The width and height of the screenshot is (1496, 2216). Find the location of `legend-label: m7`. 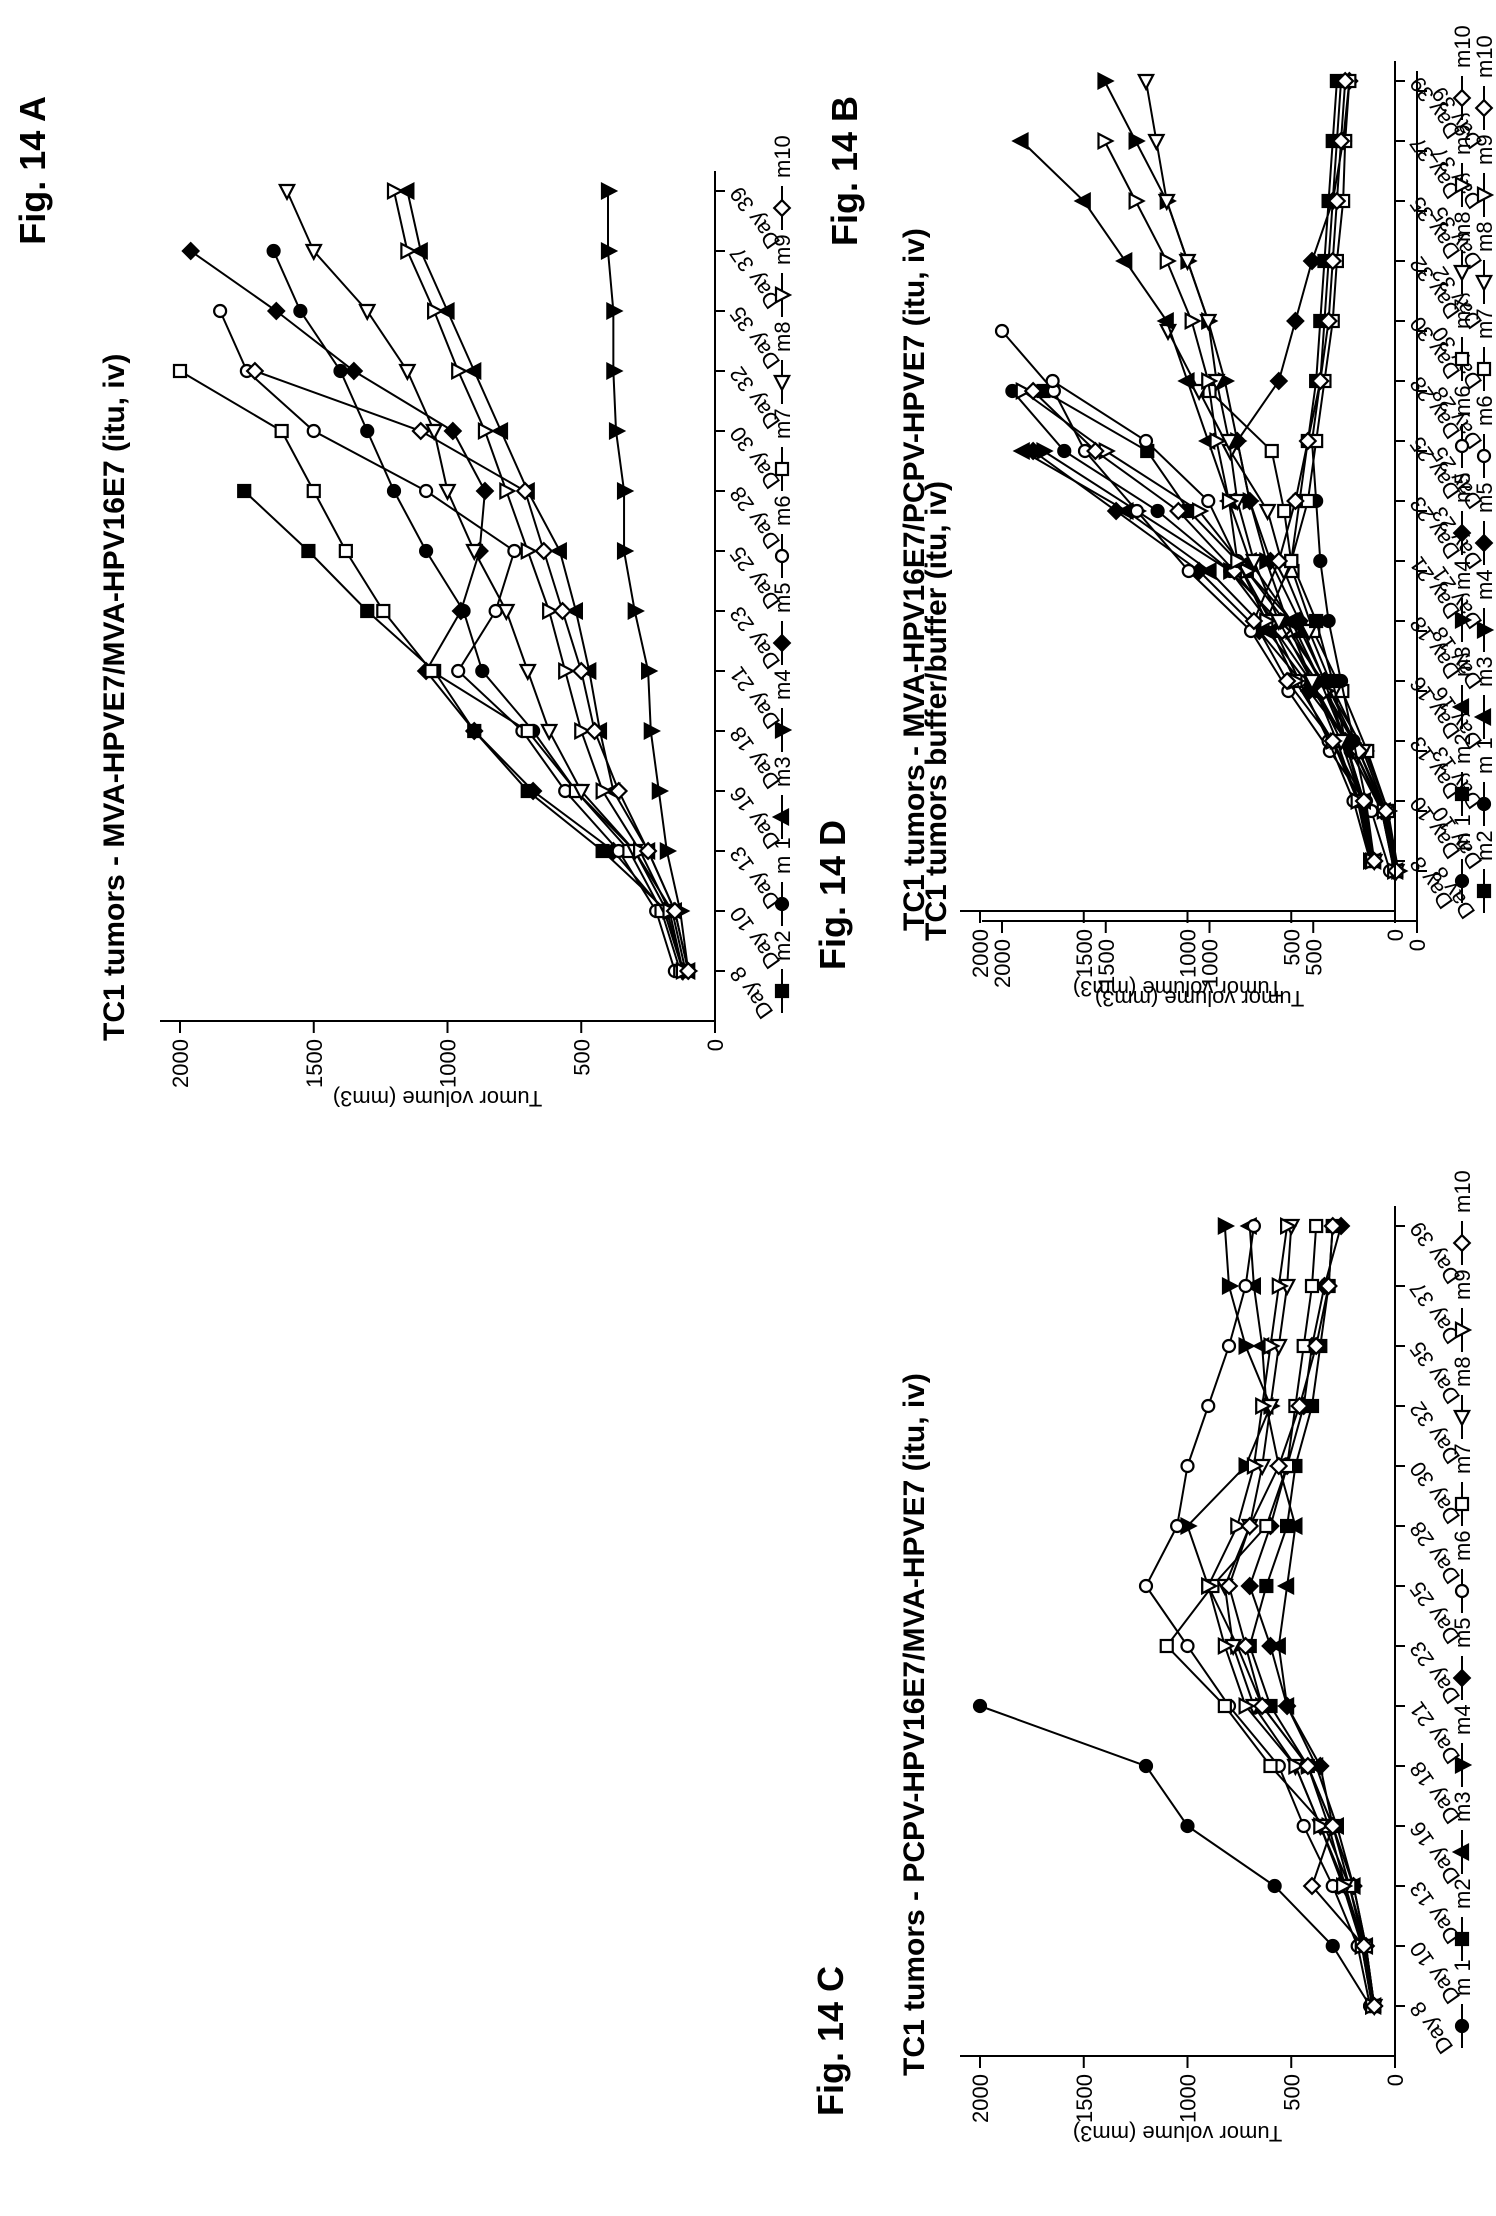

legend-label: m7 is located at coordinates (1462, 313).